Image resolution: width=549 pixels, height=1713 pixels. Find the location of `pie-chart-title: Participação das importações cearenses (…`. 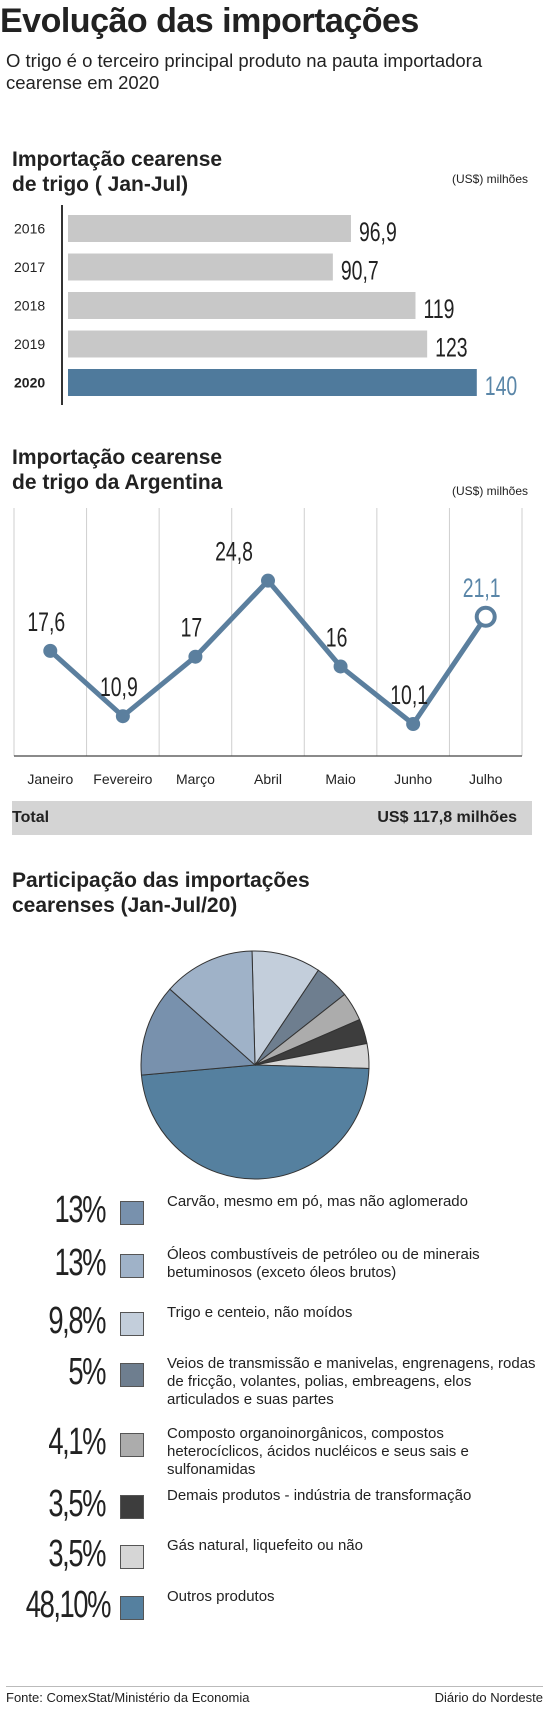

pie-chart-title: Participação das importações cearenses (… is located at coordinates (161, 893).